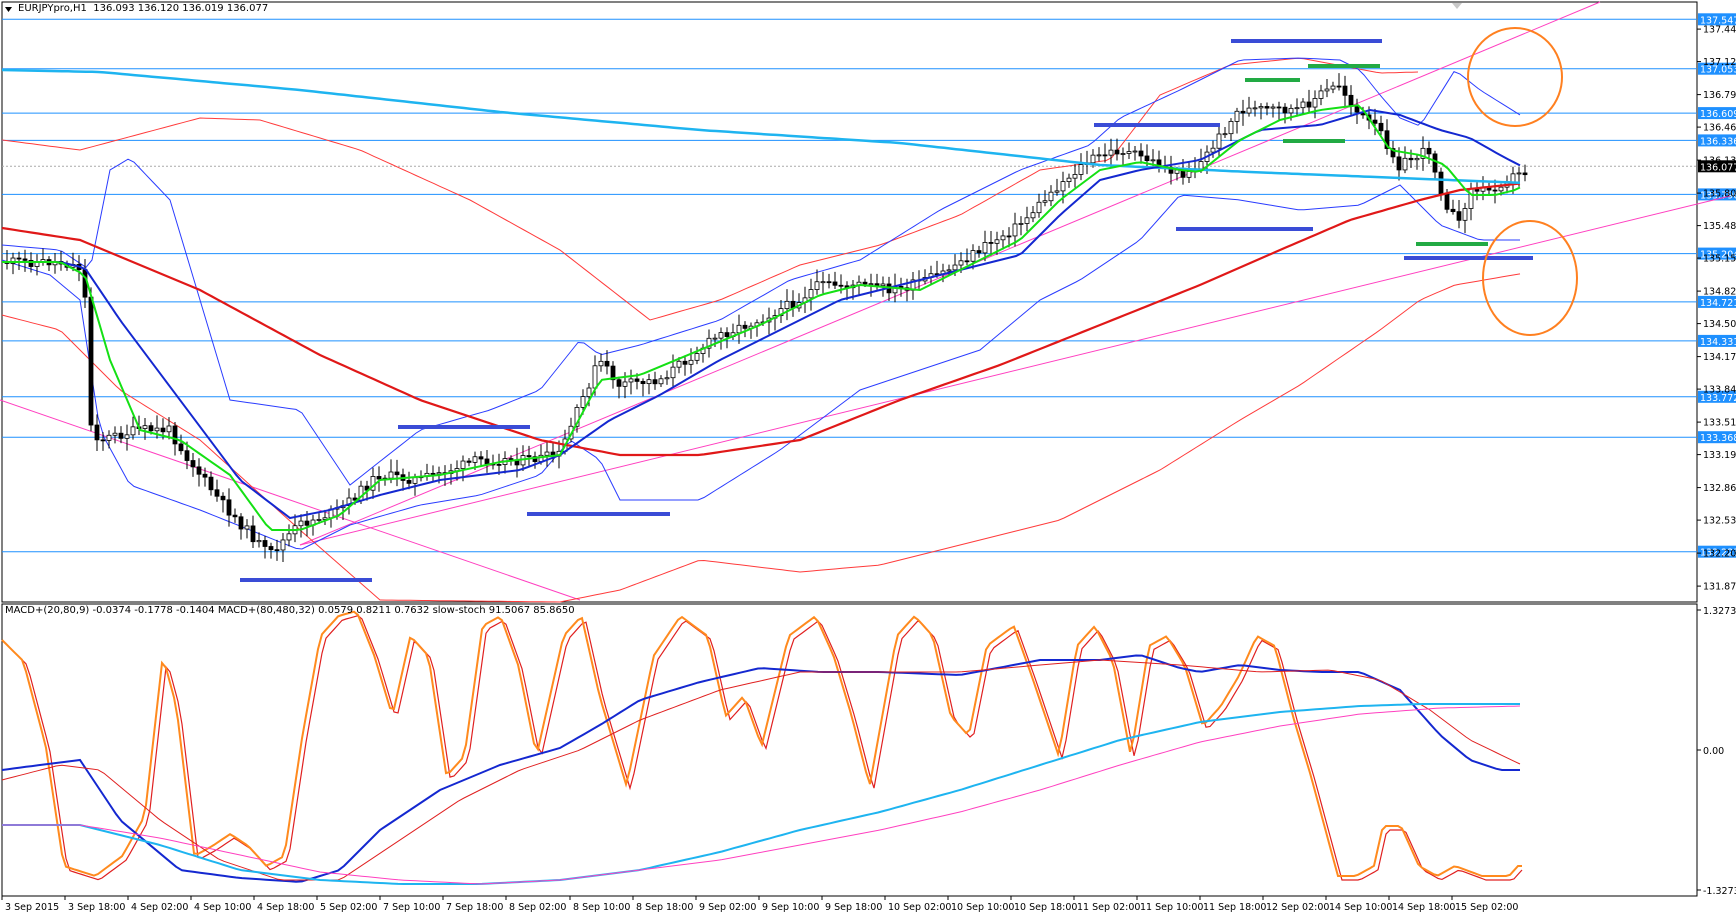 The height and width of the screenshot is (920, 1736). Describe the element at coordinates (1719, 226) in the screenshot. I see `price-axis-label: 135.484` at that location.